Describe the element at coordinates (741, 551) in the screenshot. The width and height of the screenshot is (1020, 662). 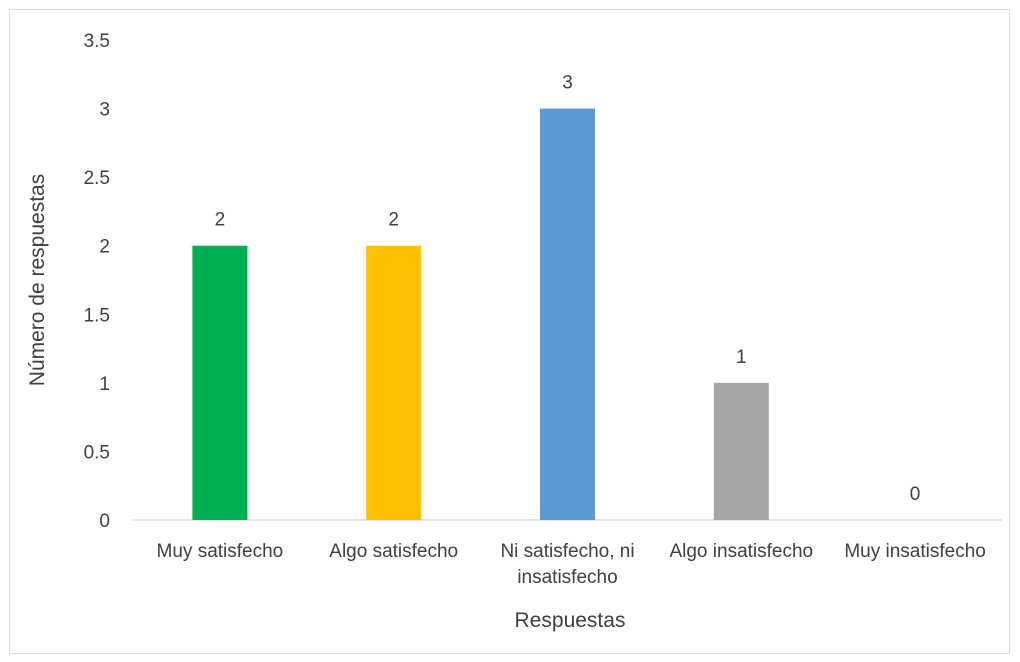
I see `x-tick-label: Algo insatisfecho` at that location.